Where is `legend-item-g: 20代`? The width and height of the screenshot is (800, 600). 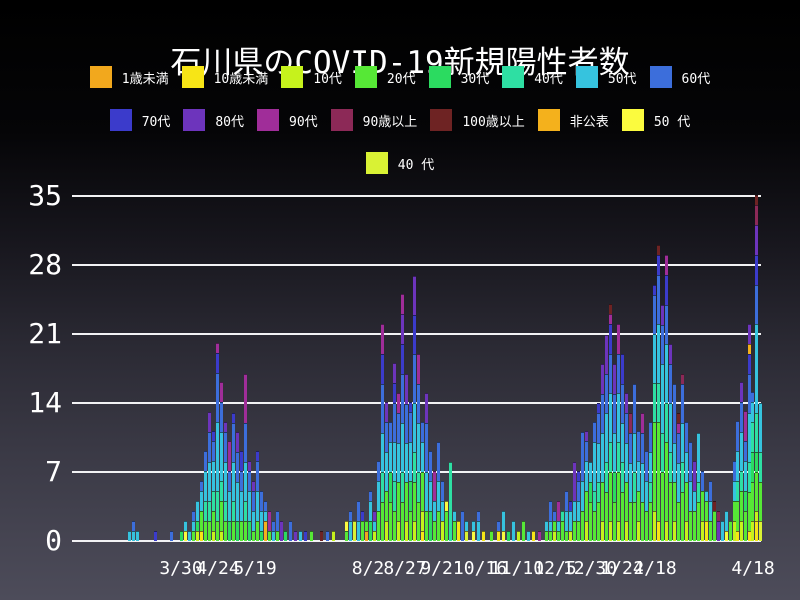
legend-item-g: 20代 is located at coordinates (385, 77).